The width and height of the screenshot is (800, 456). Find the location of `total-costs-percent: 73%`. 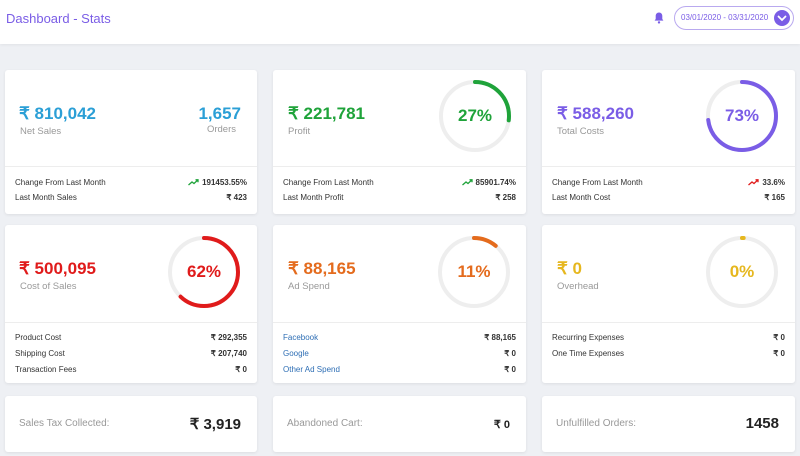

total-costs-percent: 73% is located at coordinates (742, 115).